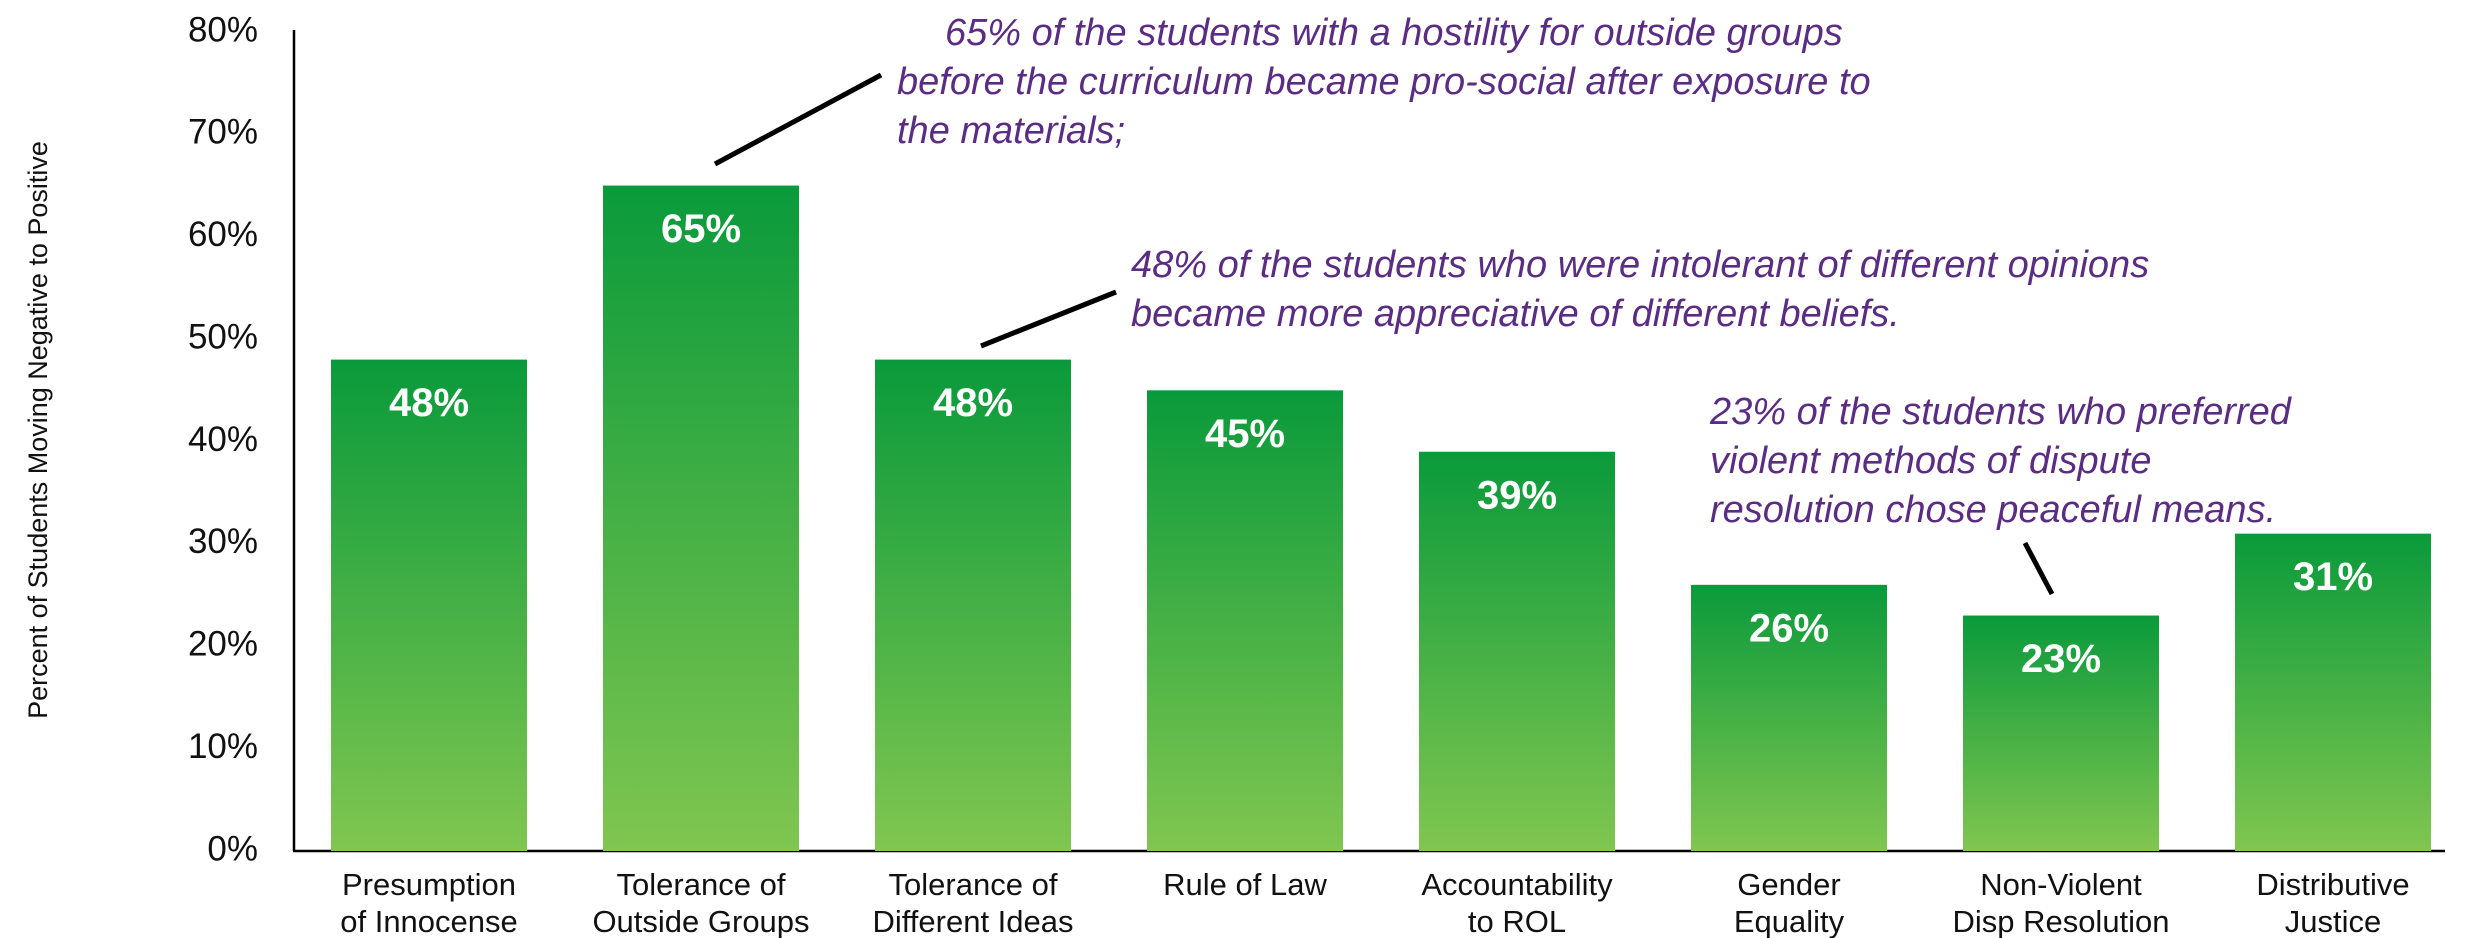  Describe the element at coordinates (223, 439) in the screenshot. I see `y-tick-label: 40%` at that location.